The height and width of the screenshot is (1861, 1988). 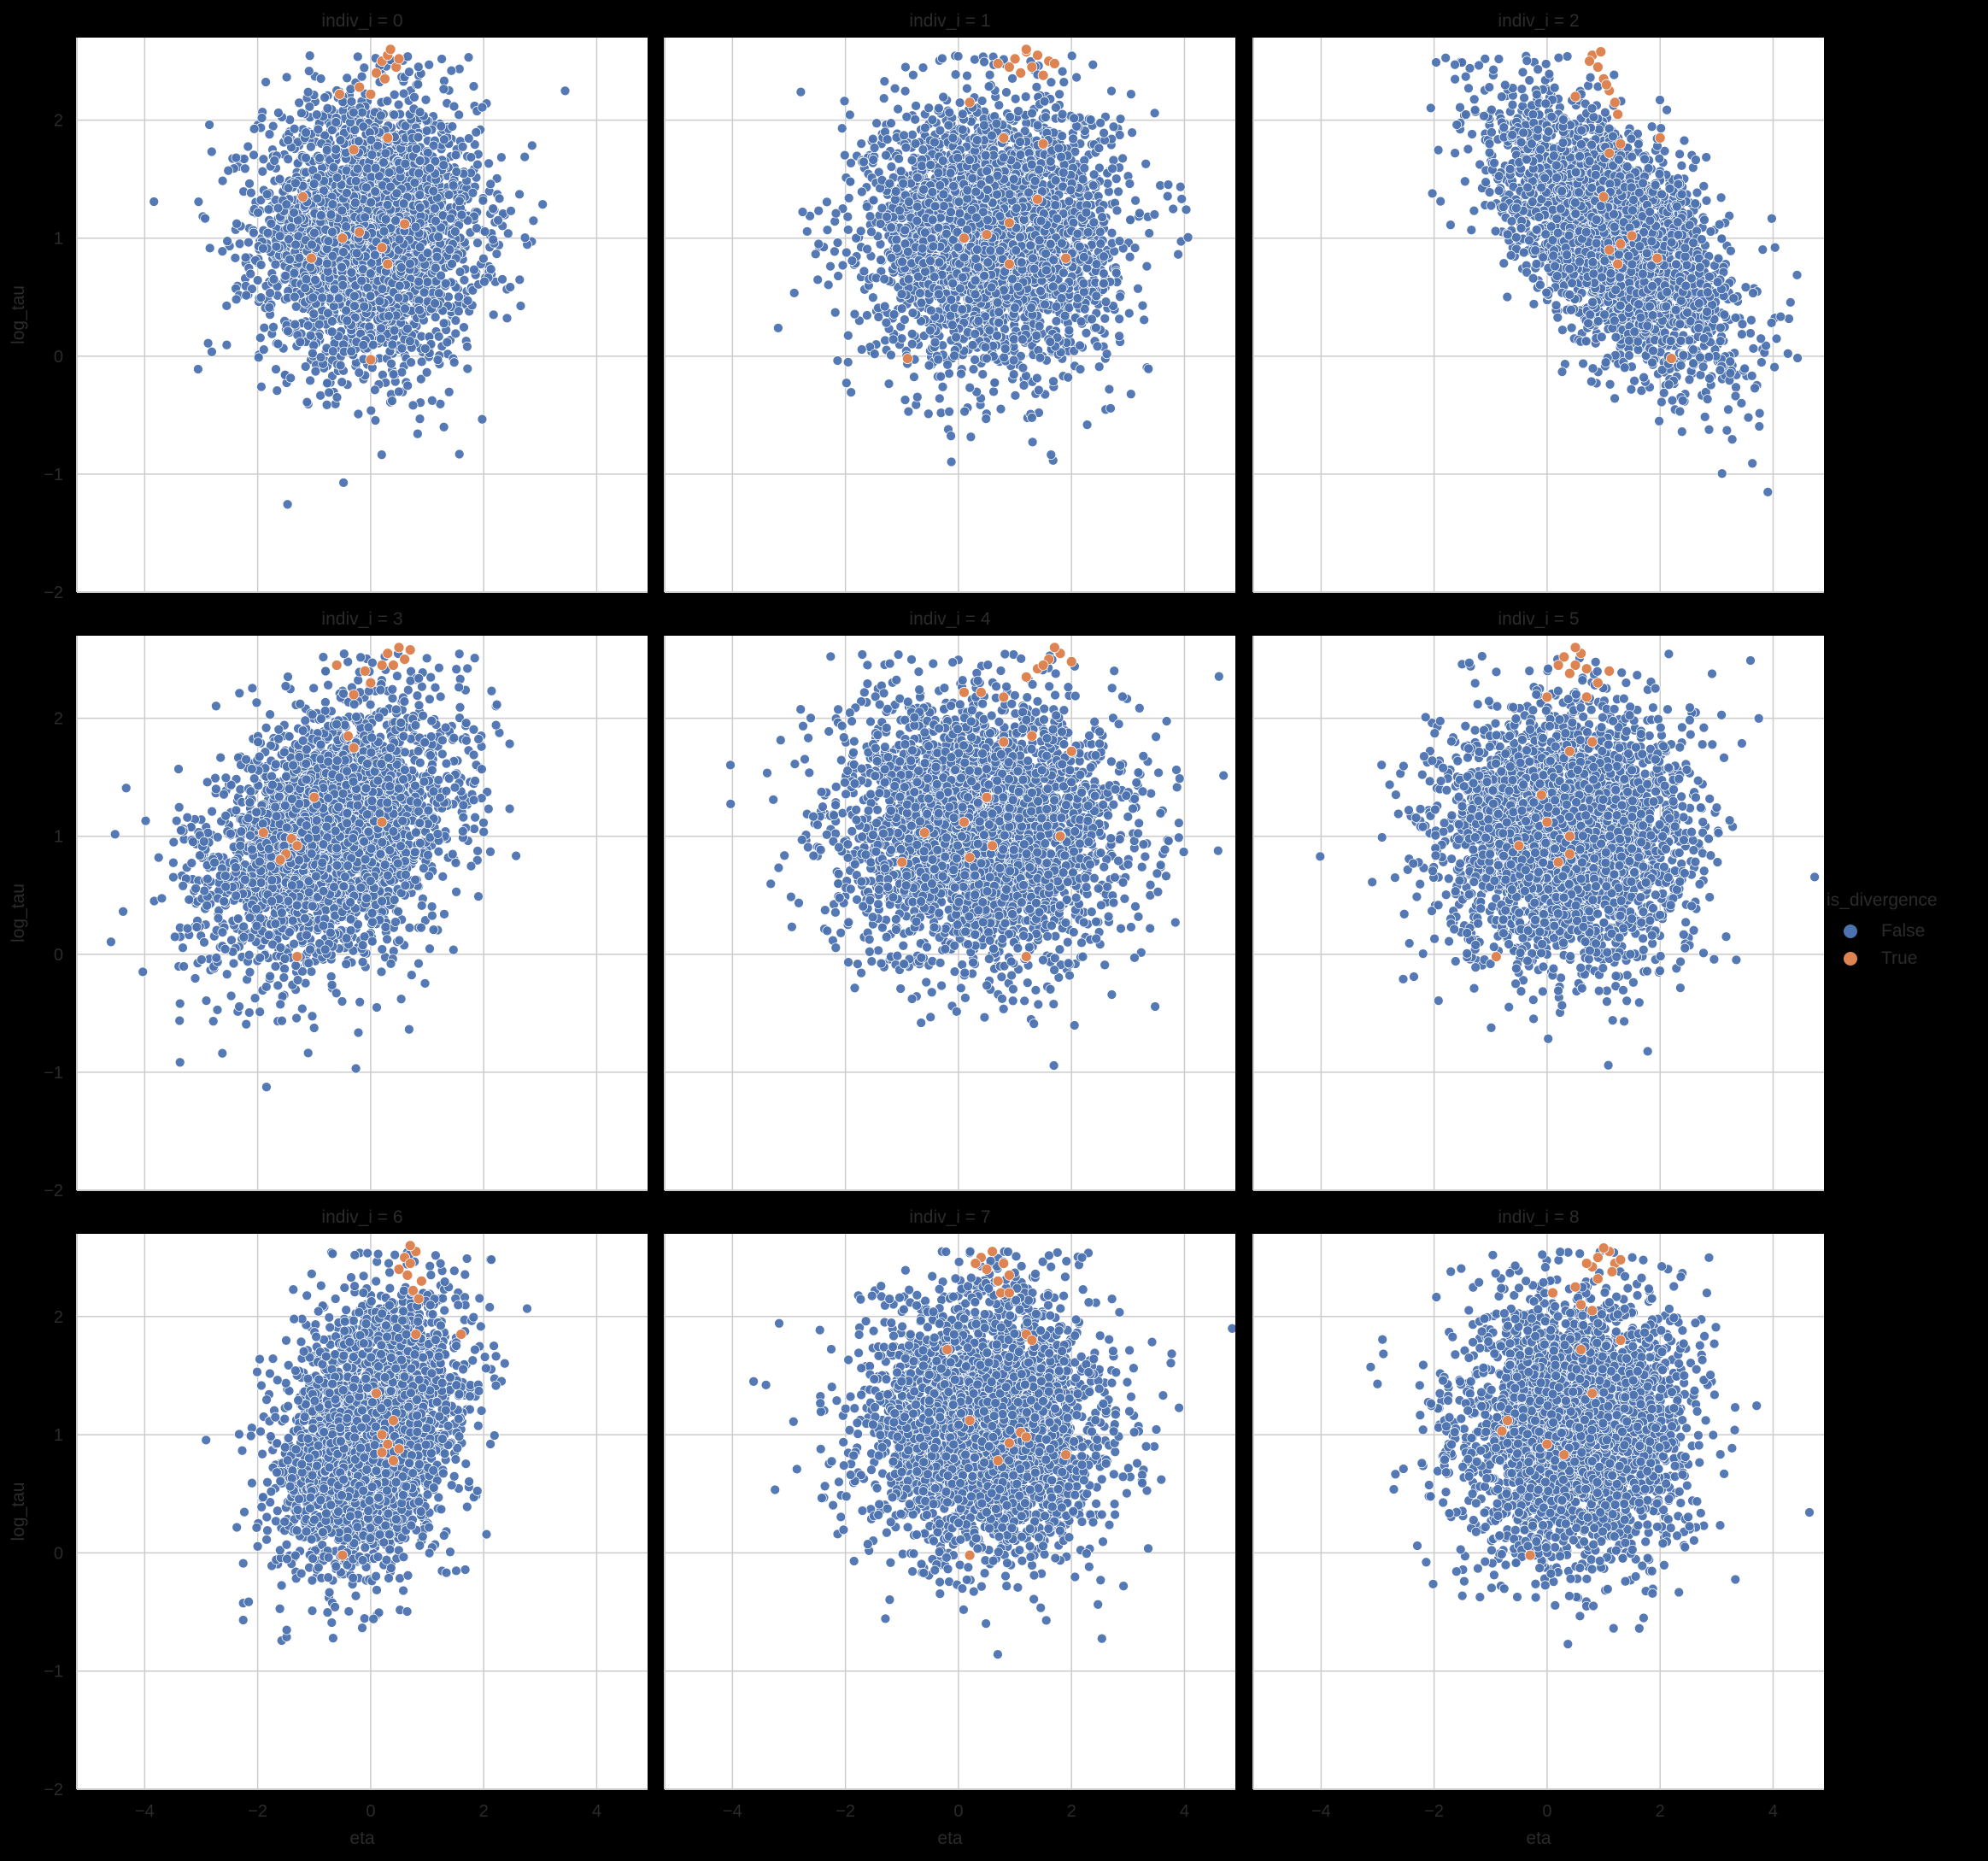 What do you see at coordinates (53, 593) in the screenshot?
I see `y-tick-label: −2` at bounding box center [53, 593].